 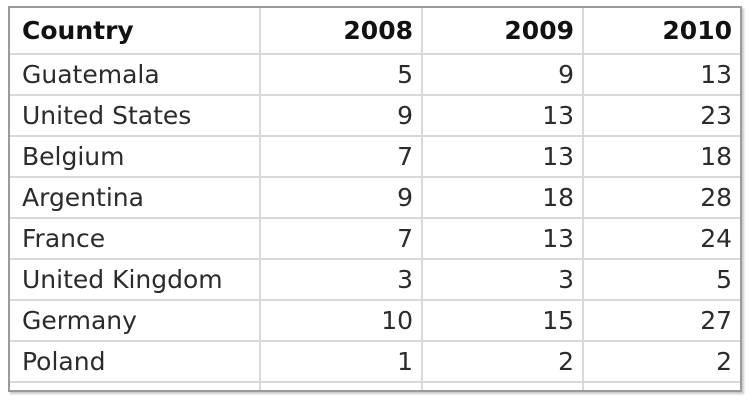 I want to click on header-country: Country, so click(x=135, y=31).